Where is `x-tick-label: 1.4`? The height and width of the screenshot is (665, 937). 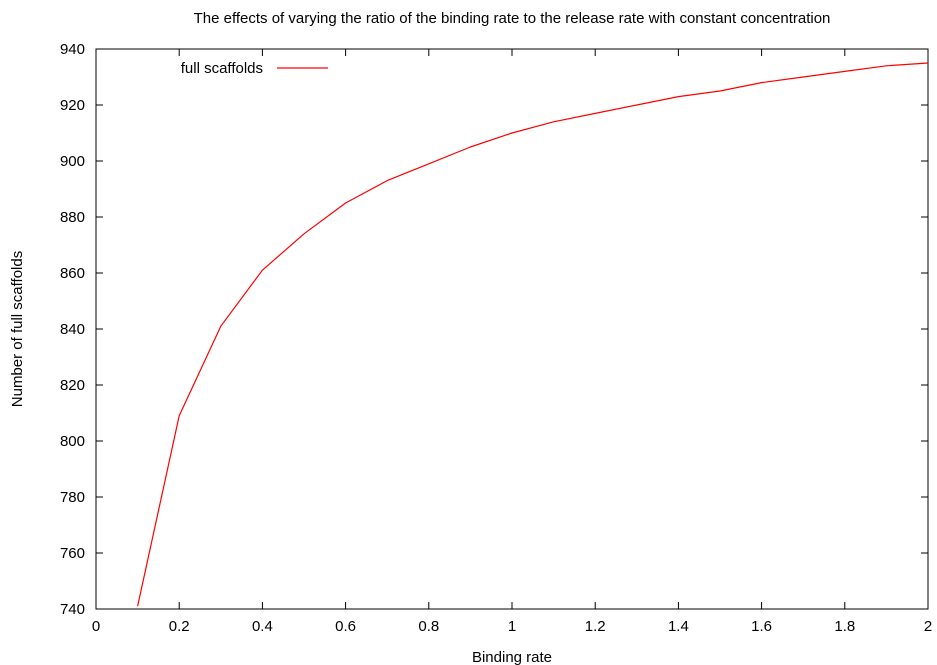 x-tick-label: 1.4 is located at coordinates (678, 626).